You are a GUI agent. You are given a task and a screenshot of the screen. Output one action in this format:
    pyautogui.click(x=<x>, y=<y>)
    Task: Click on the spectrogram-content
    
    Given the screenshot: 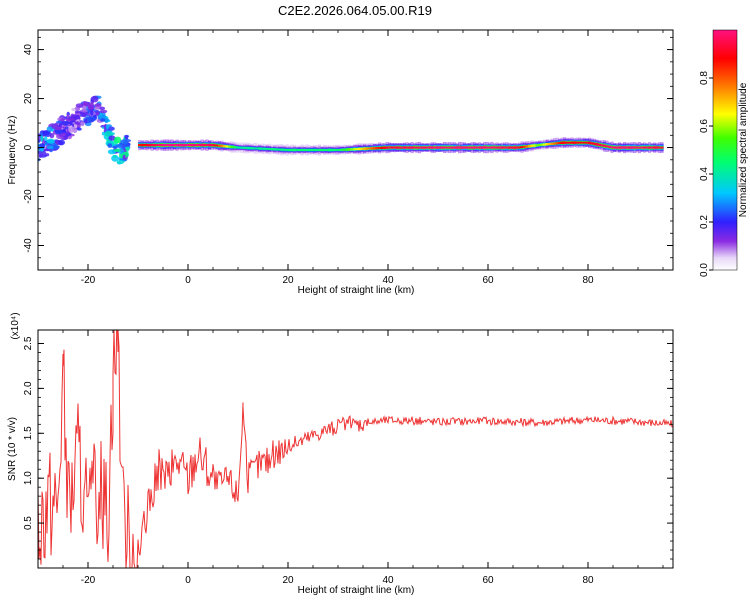 What is the action you would take?
    pyautogui.click(x=351, y=130)
    